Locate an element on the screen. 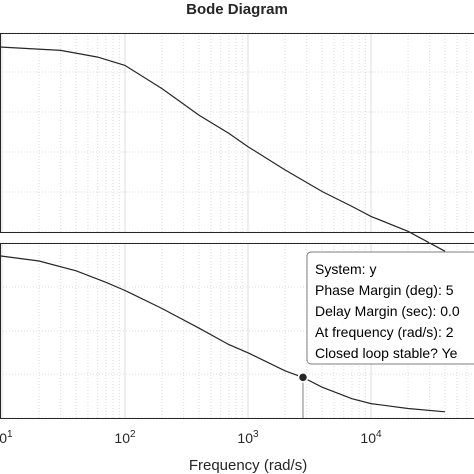 The image size is (474, 474). x-tick-exponent: 4 is located at coordinates (379, 434).